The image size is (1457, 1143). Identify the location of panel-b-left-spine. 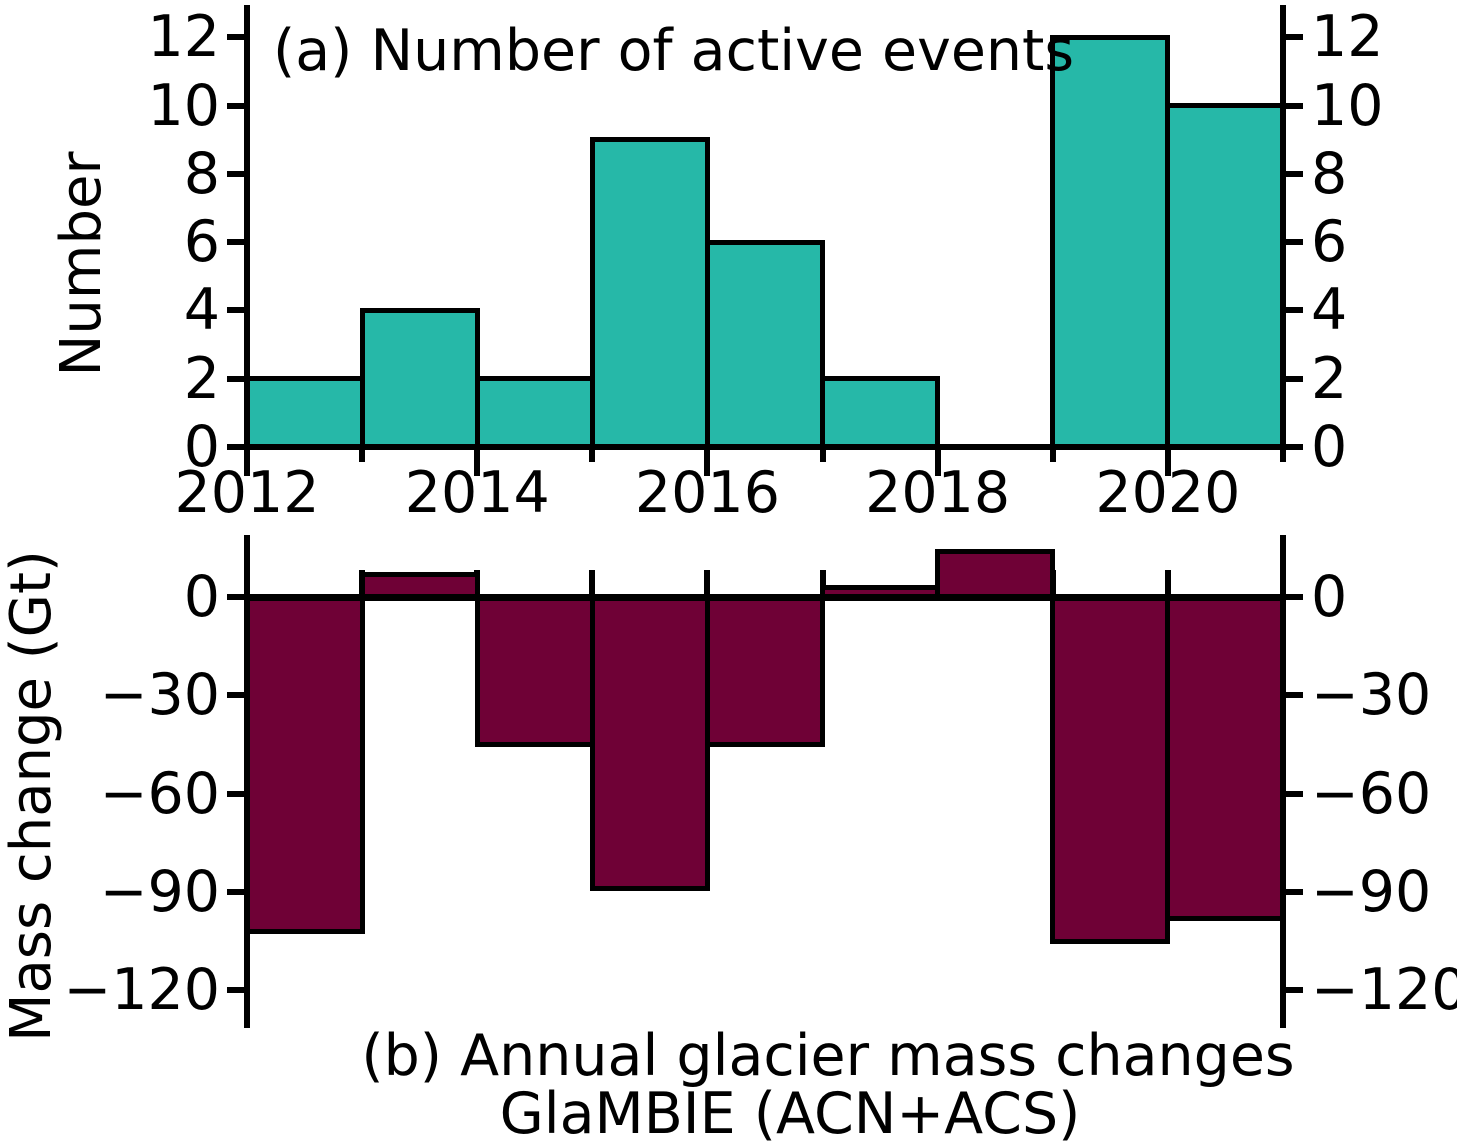
(247, 781).